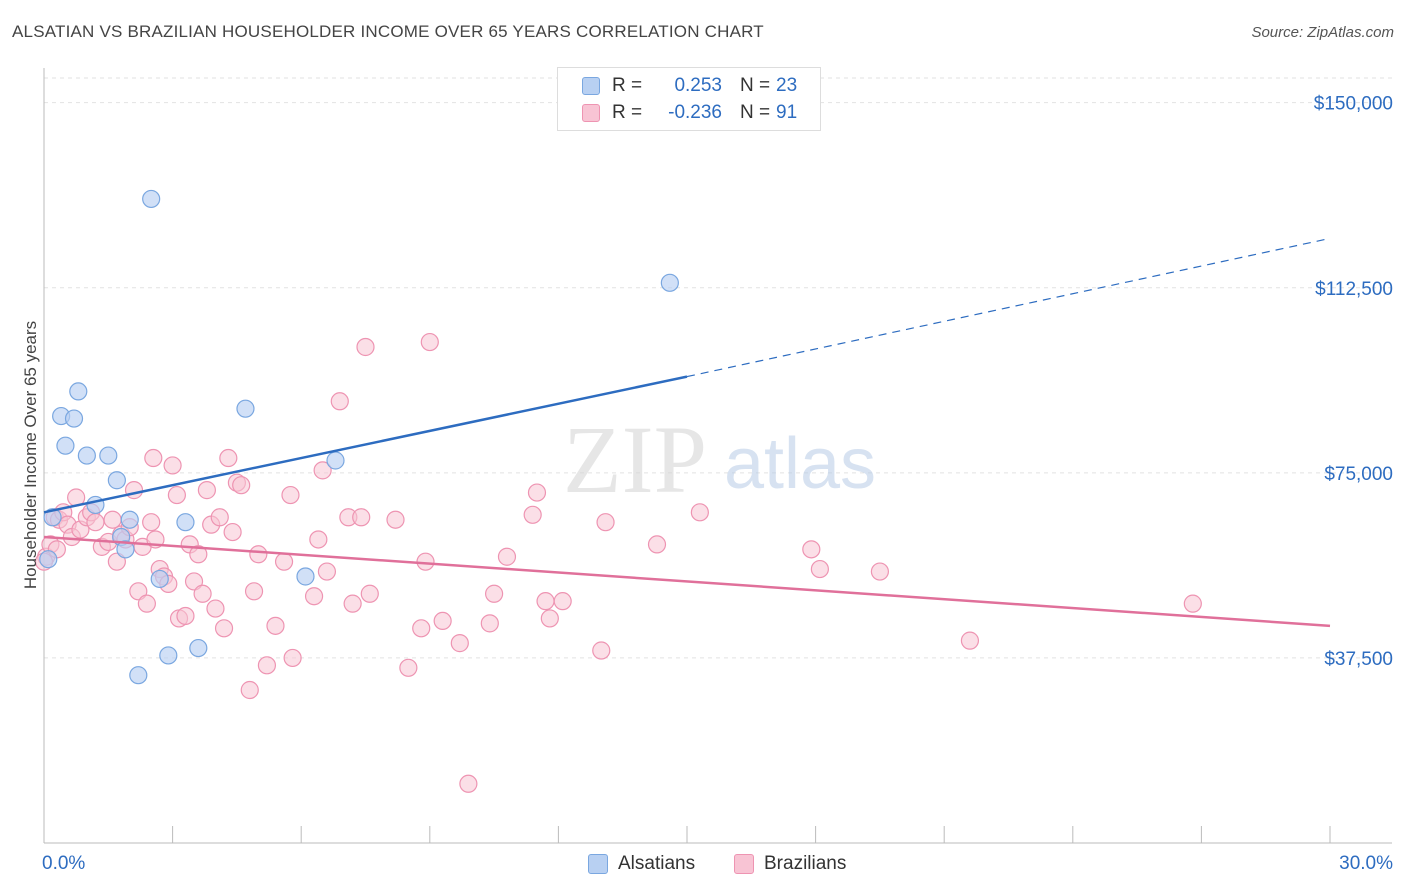 The height and width of the screenshot is (892, 1406). I want to click on bottom-legend-label-alsatians: Alsatians, so click(657, 863).